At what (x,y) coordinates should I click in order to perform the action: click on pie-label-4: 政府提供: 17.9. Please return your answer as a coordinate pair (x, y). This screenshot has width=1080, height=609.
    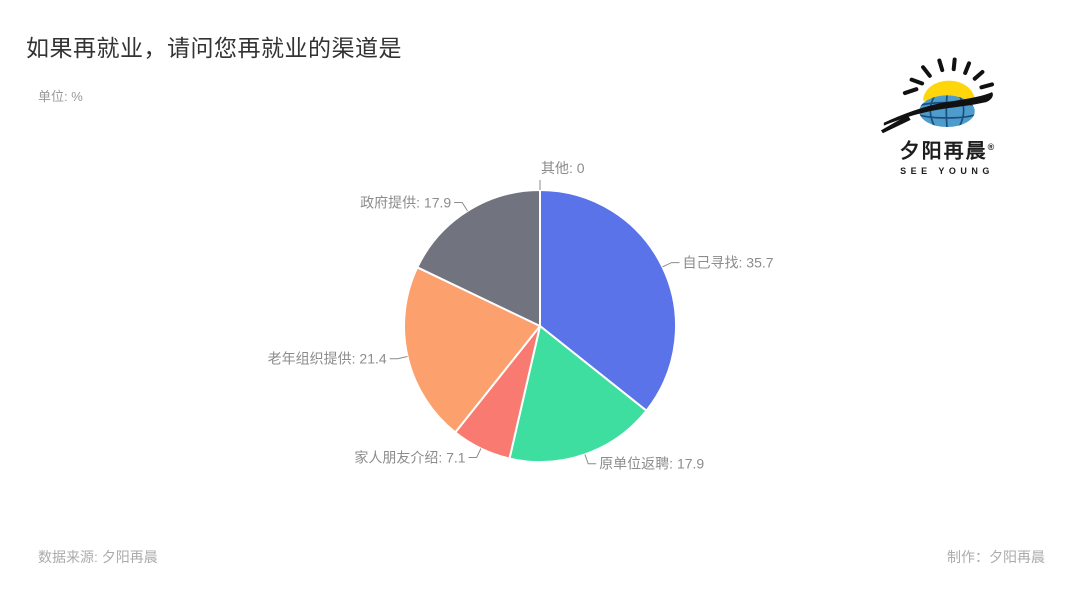
    Looking at the image, I should click on (405, 202).